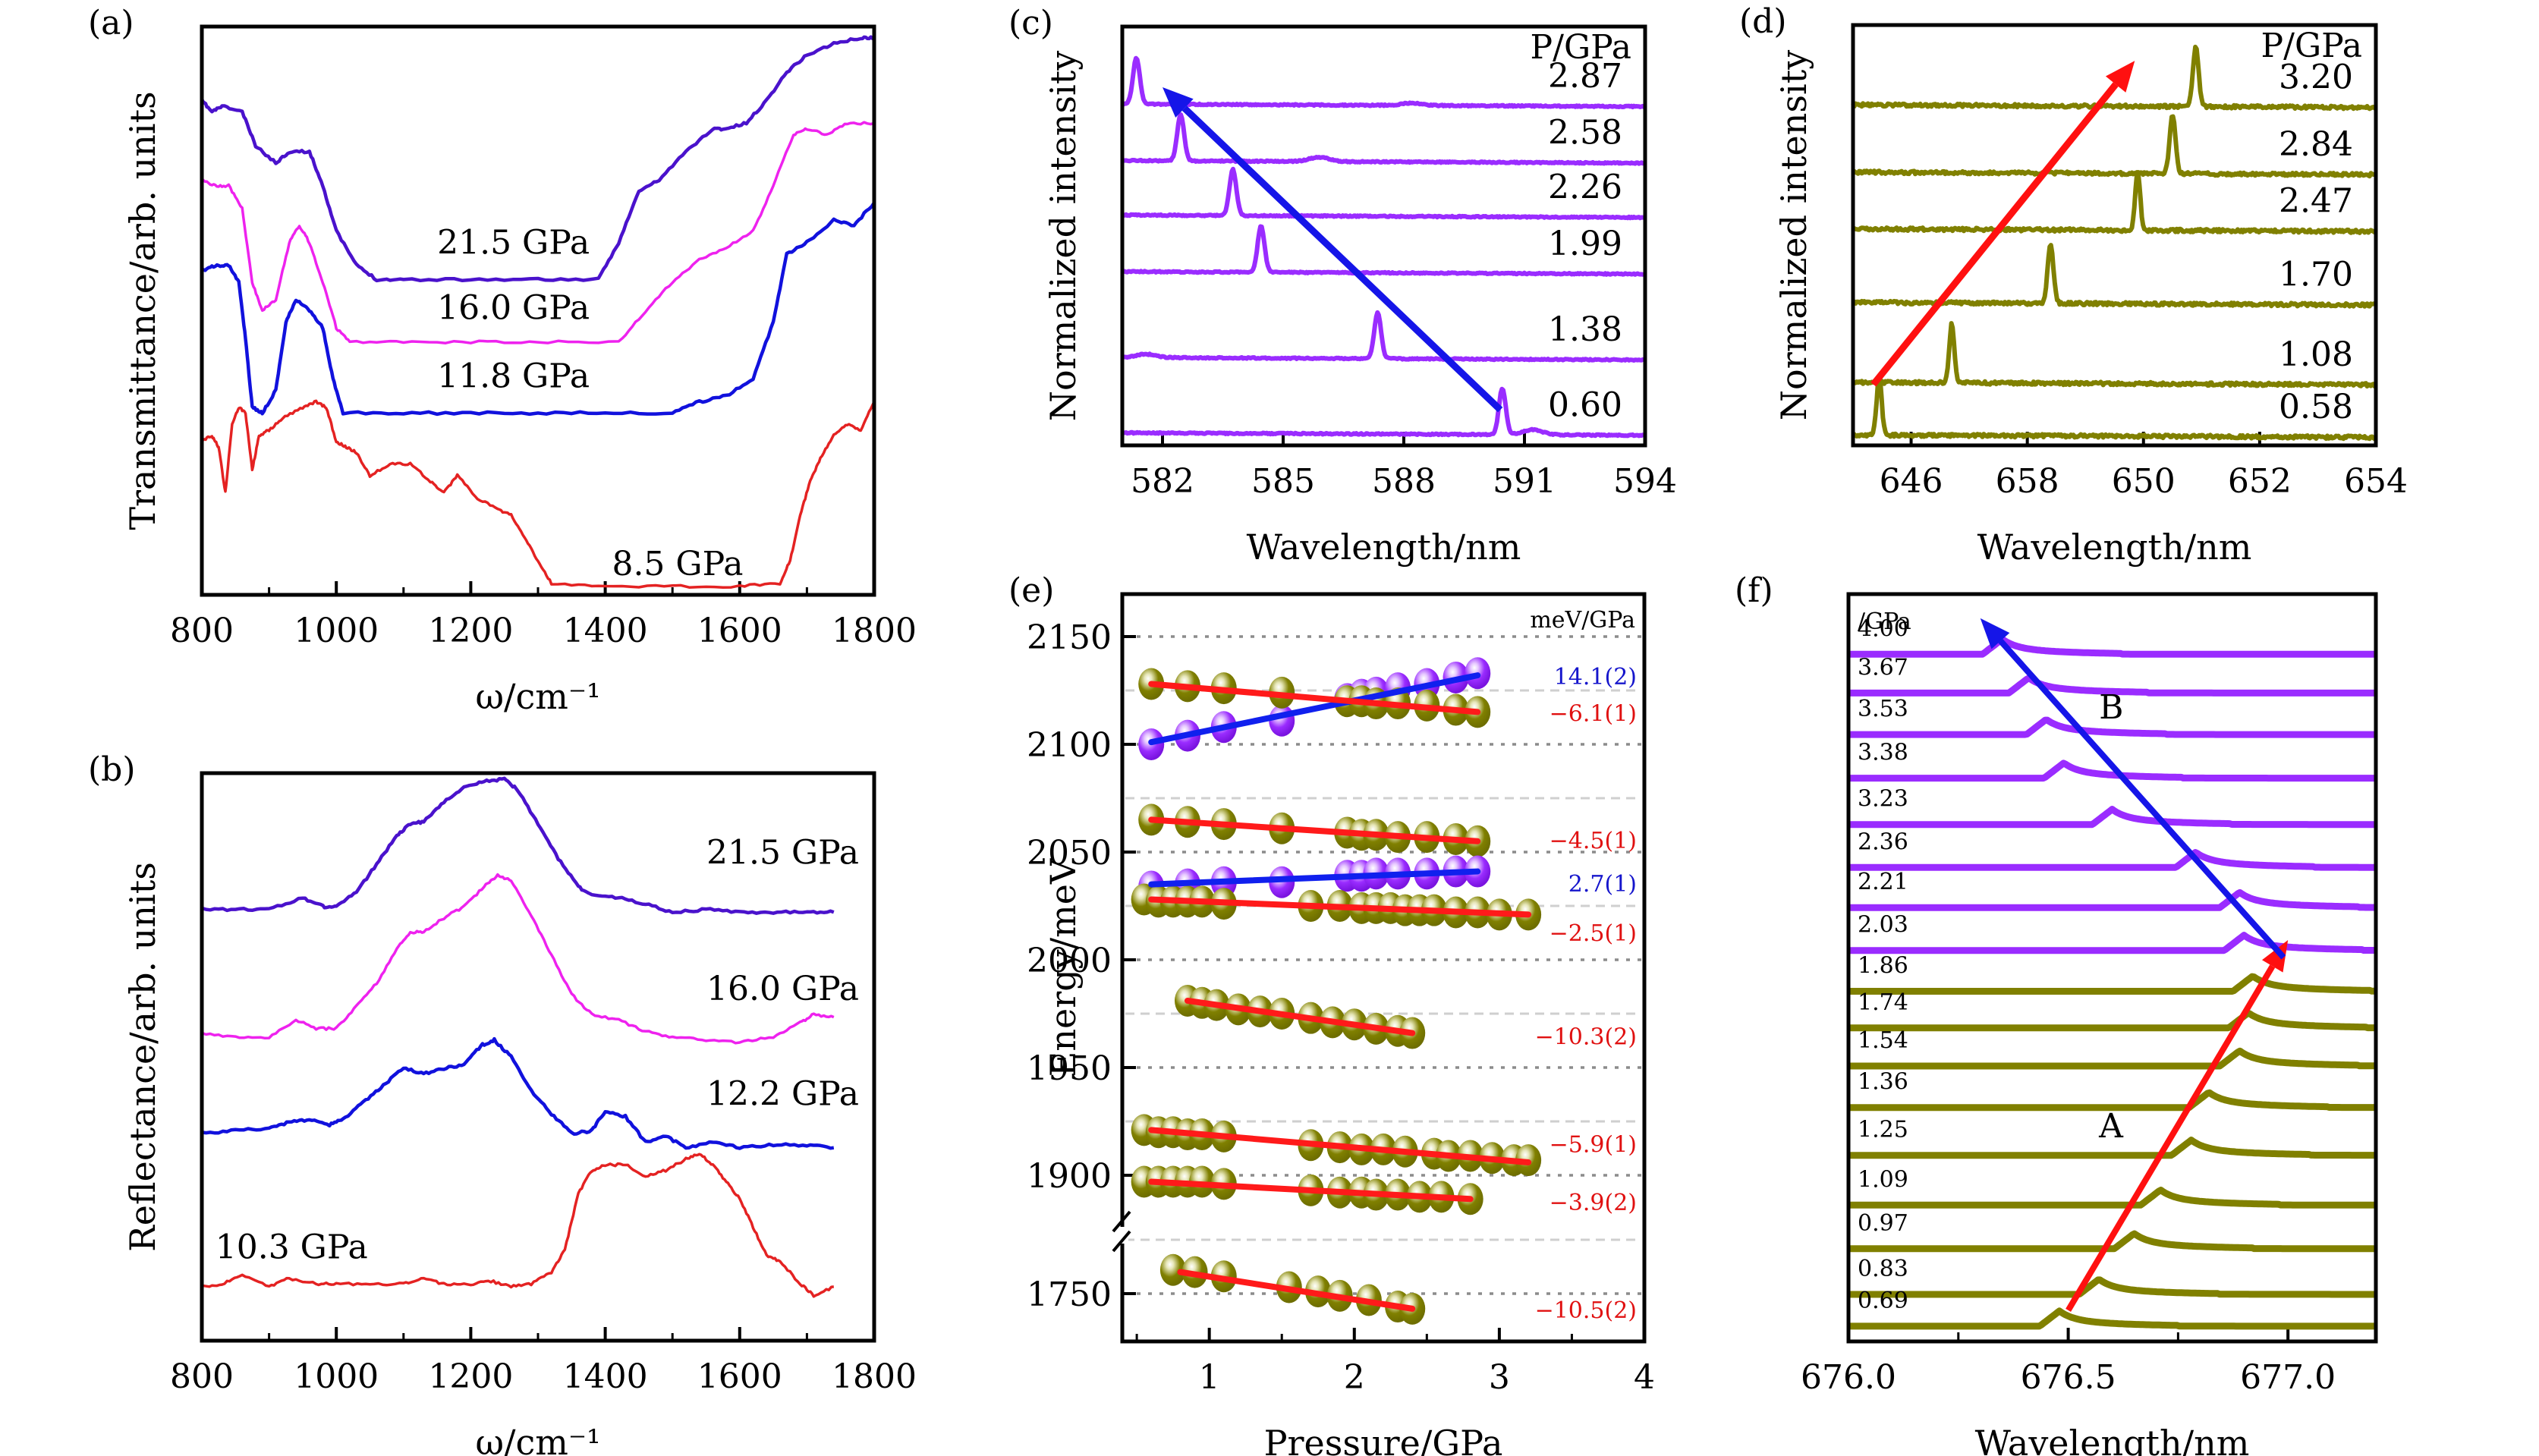  Describe the element at coordinates (1883, 799) in the screenshot. I see `pressure-label: 3.23` at that location.